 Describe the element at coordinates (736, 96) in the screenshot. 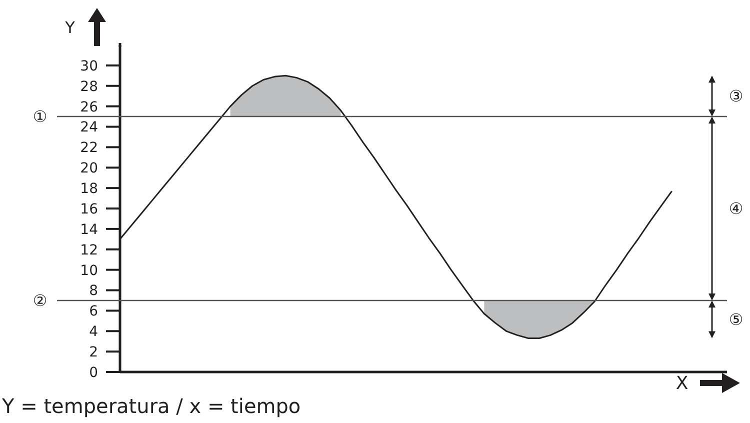

I see `text: ③` at that location.